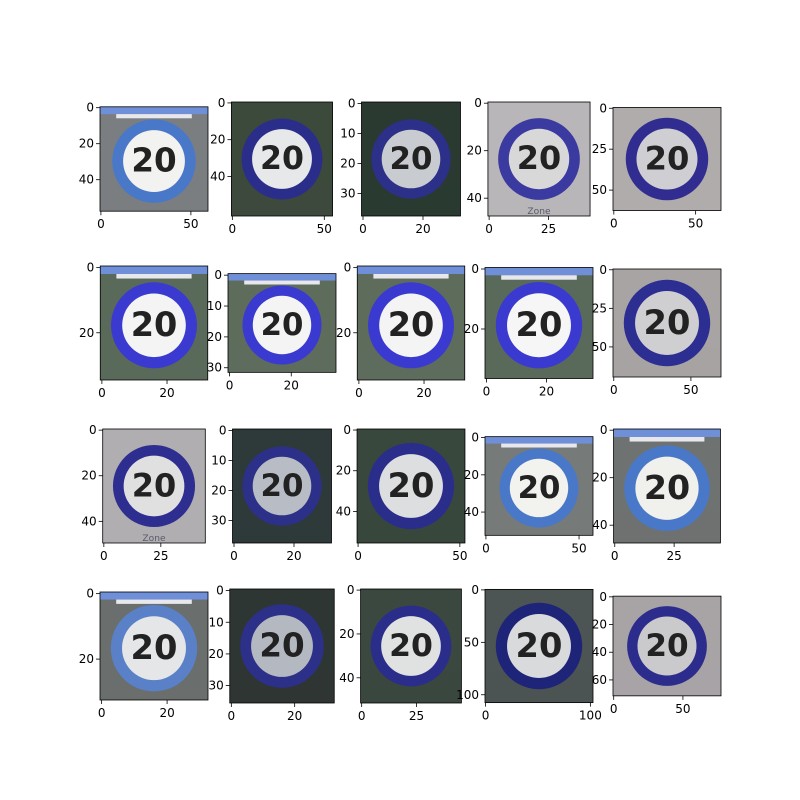  I want to click on image-panel-8: 20 0 20 0 20, so click(401, 330).